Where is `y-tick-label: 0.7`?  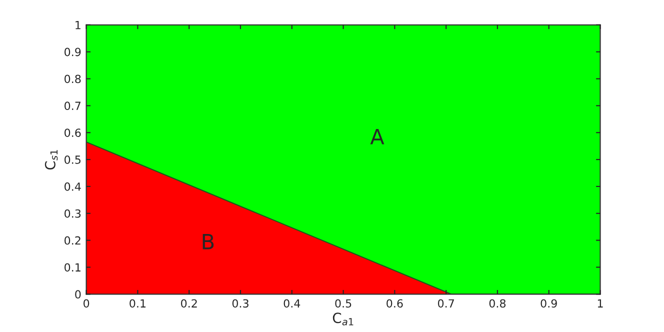 y-tick-label: 0.7 is located at coordinates (72, 106).